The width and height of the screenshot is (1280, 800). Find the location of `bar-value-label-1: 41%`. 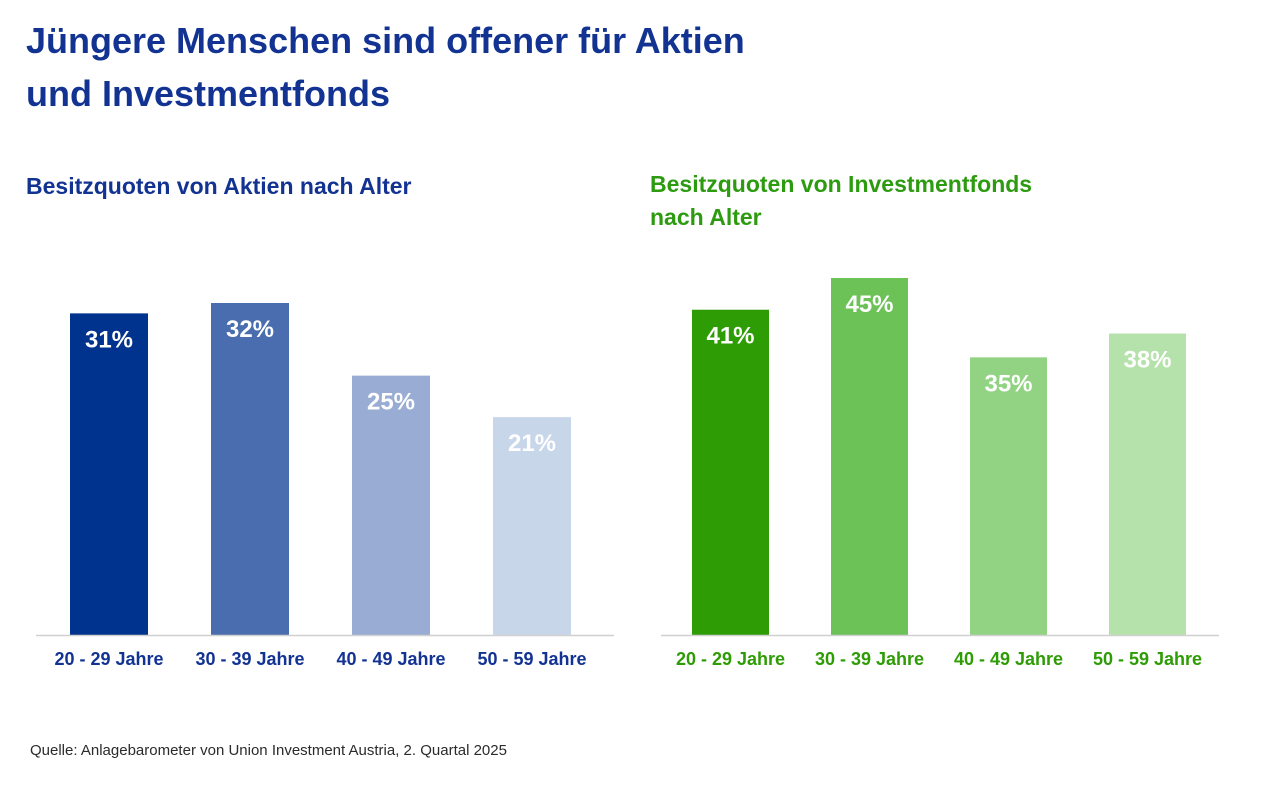

bar-value-label-1: 41% is located at coordinates (730, 336).